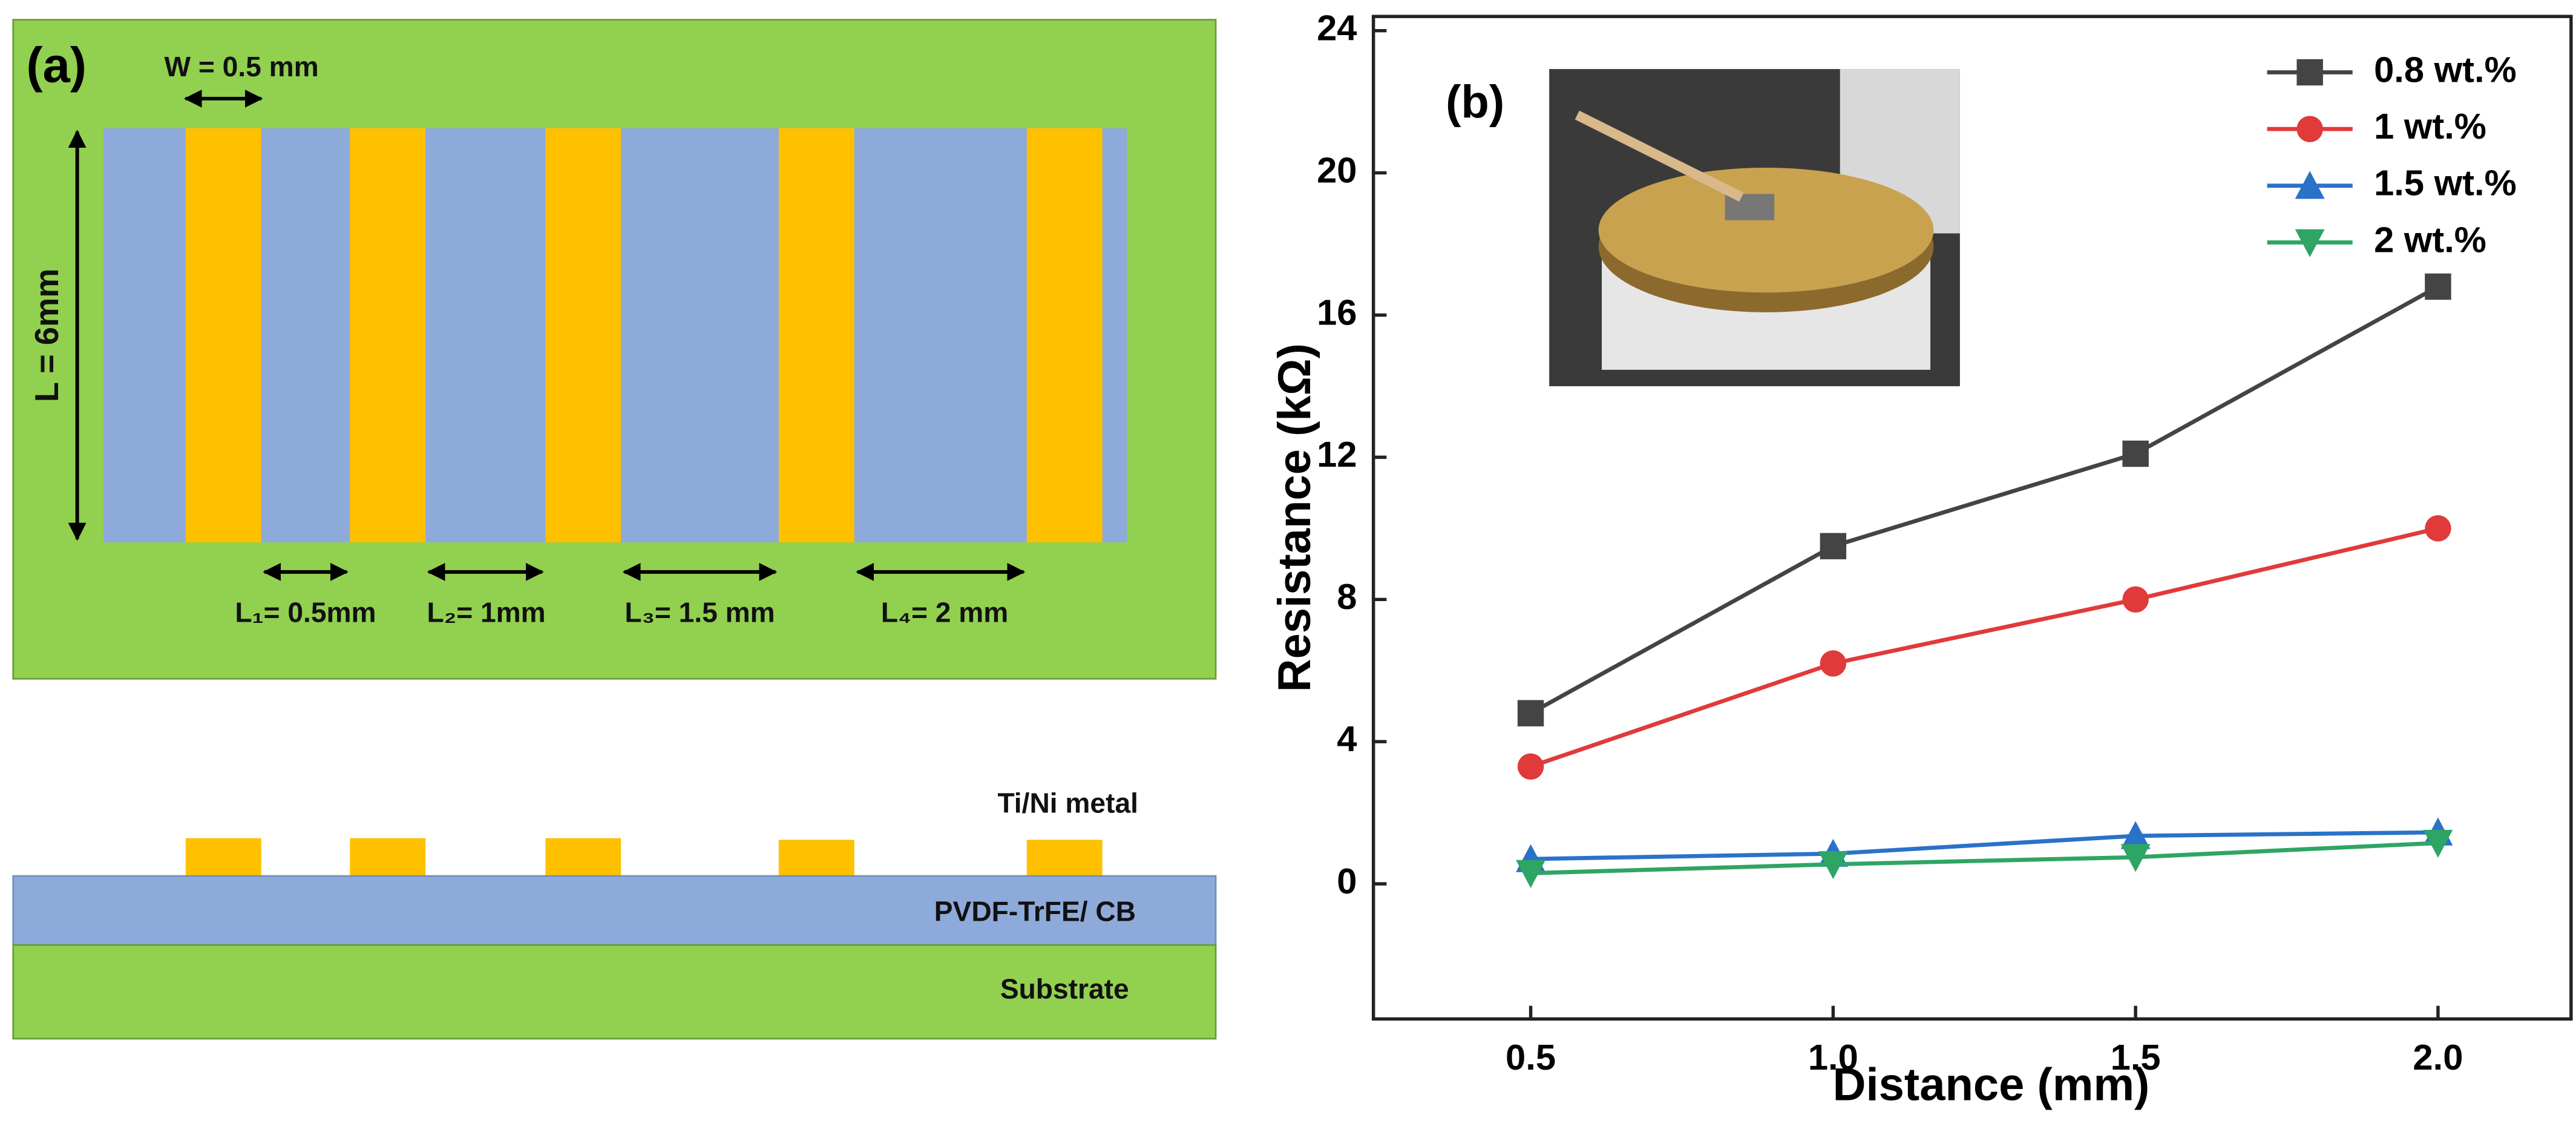 This screenshot has width=2576, height=1135. I want to click on gap-label: L₃= 1.5 mm, so click(699, 612).